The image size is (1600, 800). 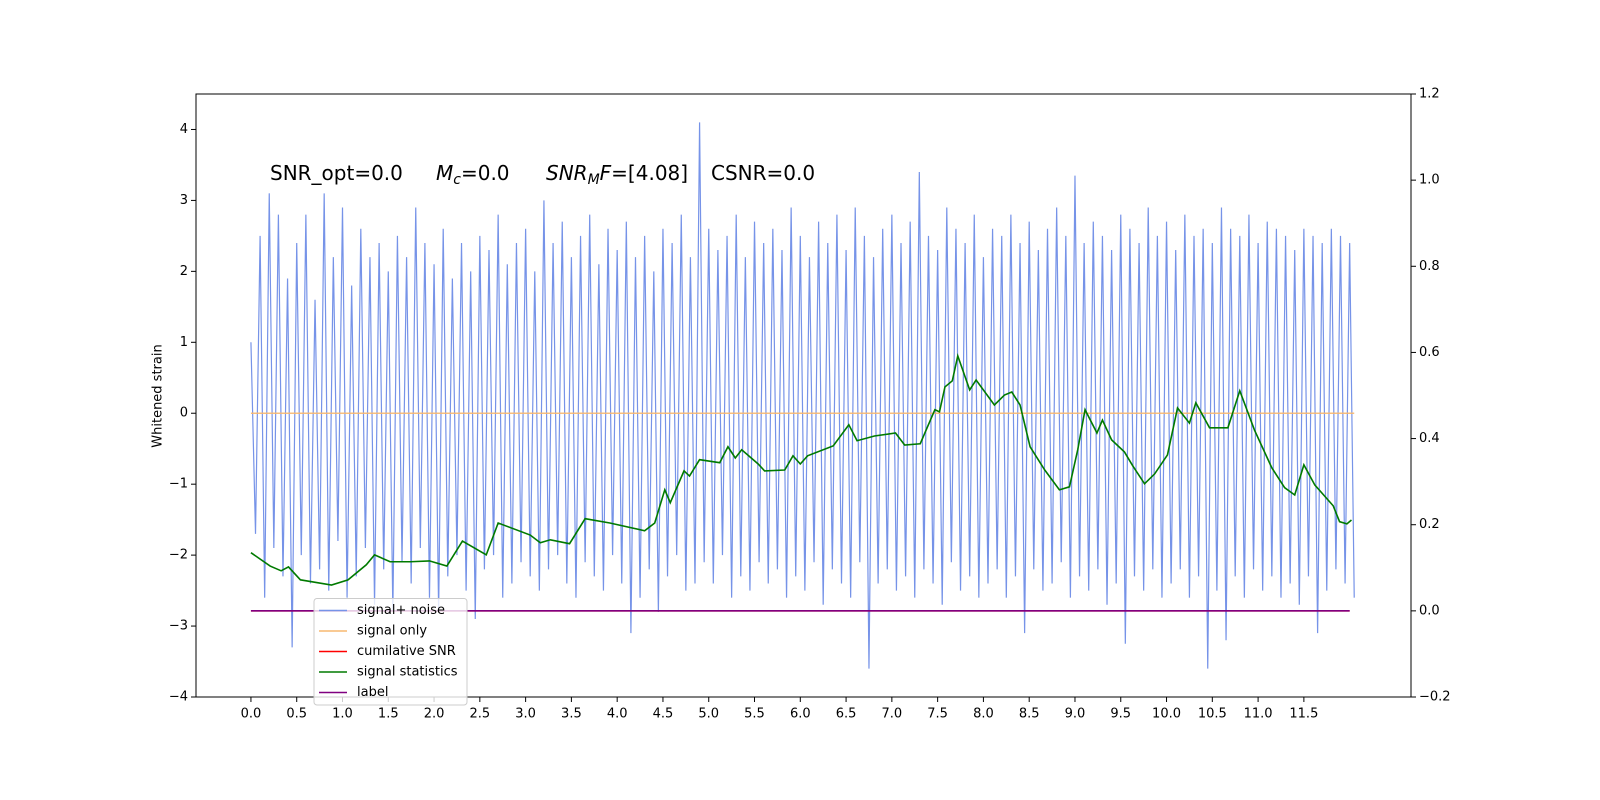 What do you see at coordinates (406, 651) in the screenshot?
I see `legend-label: cumilative SNR` at bounding box center [406, 651].